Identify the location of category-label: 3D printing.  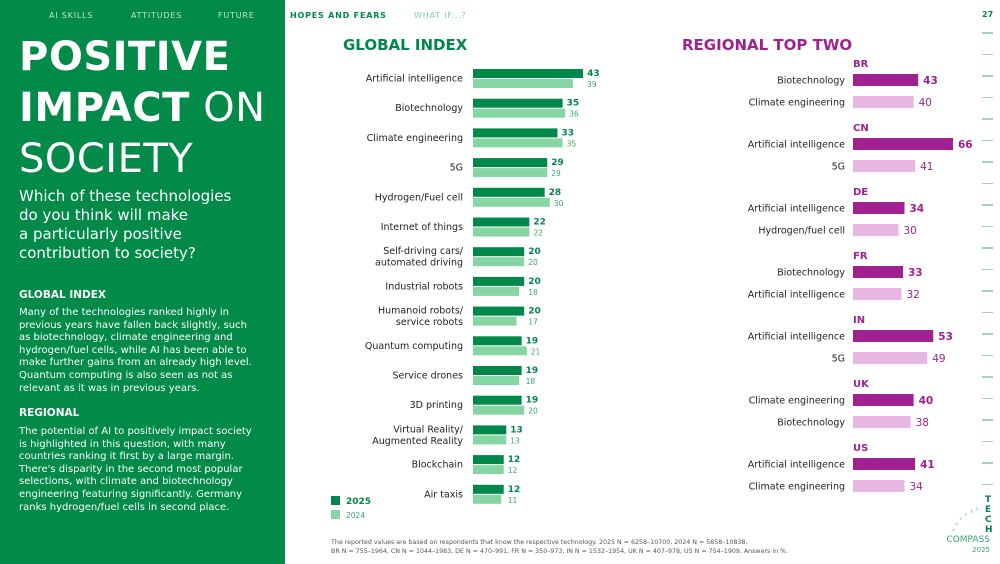
(436, 405).